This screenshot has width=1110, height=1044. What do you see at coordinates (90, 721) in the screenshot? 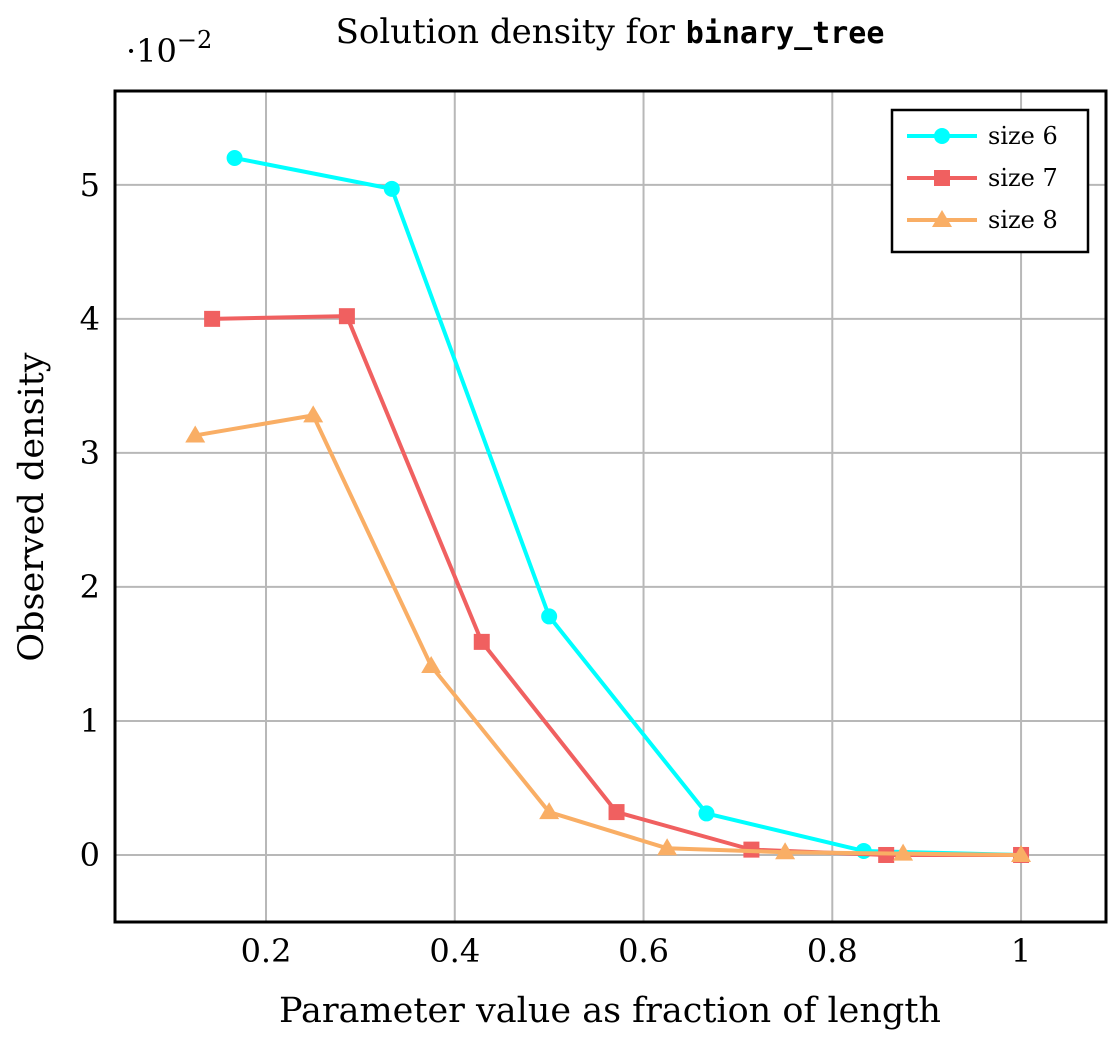
I see `y-tick-label: 1` at bounding box center [90, 721].